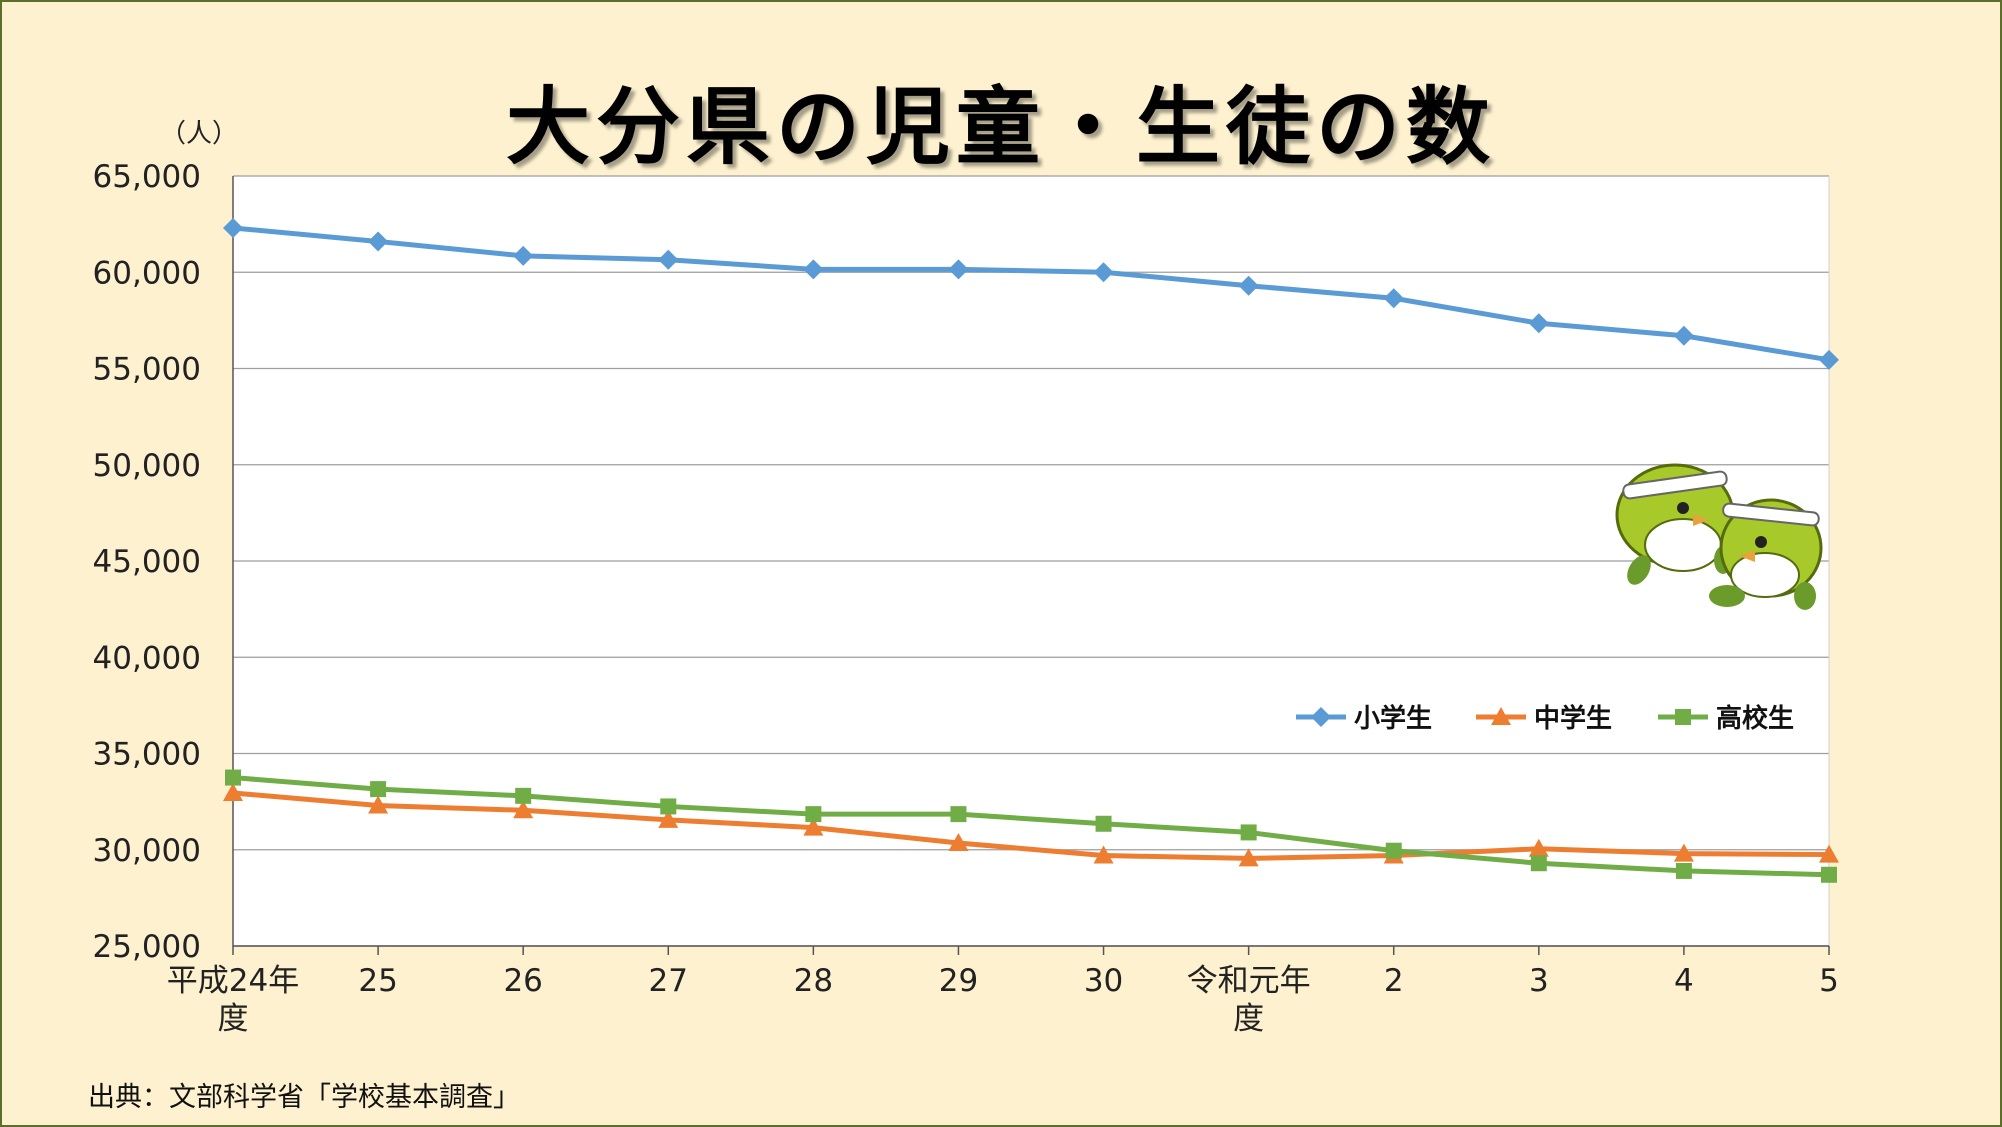 The height and width of the screenshot is (1127, 2002). I want to click on mascot-right-headband, so click(1771, 514).